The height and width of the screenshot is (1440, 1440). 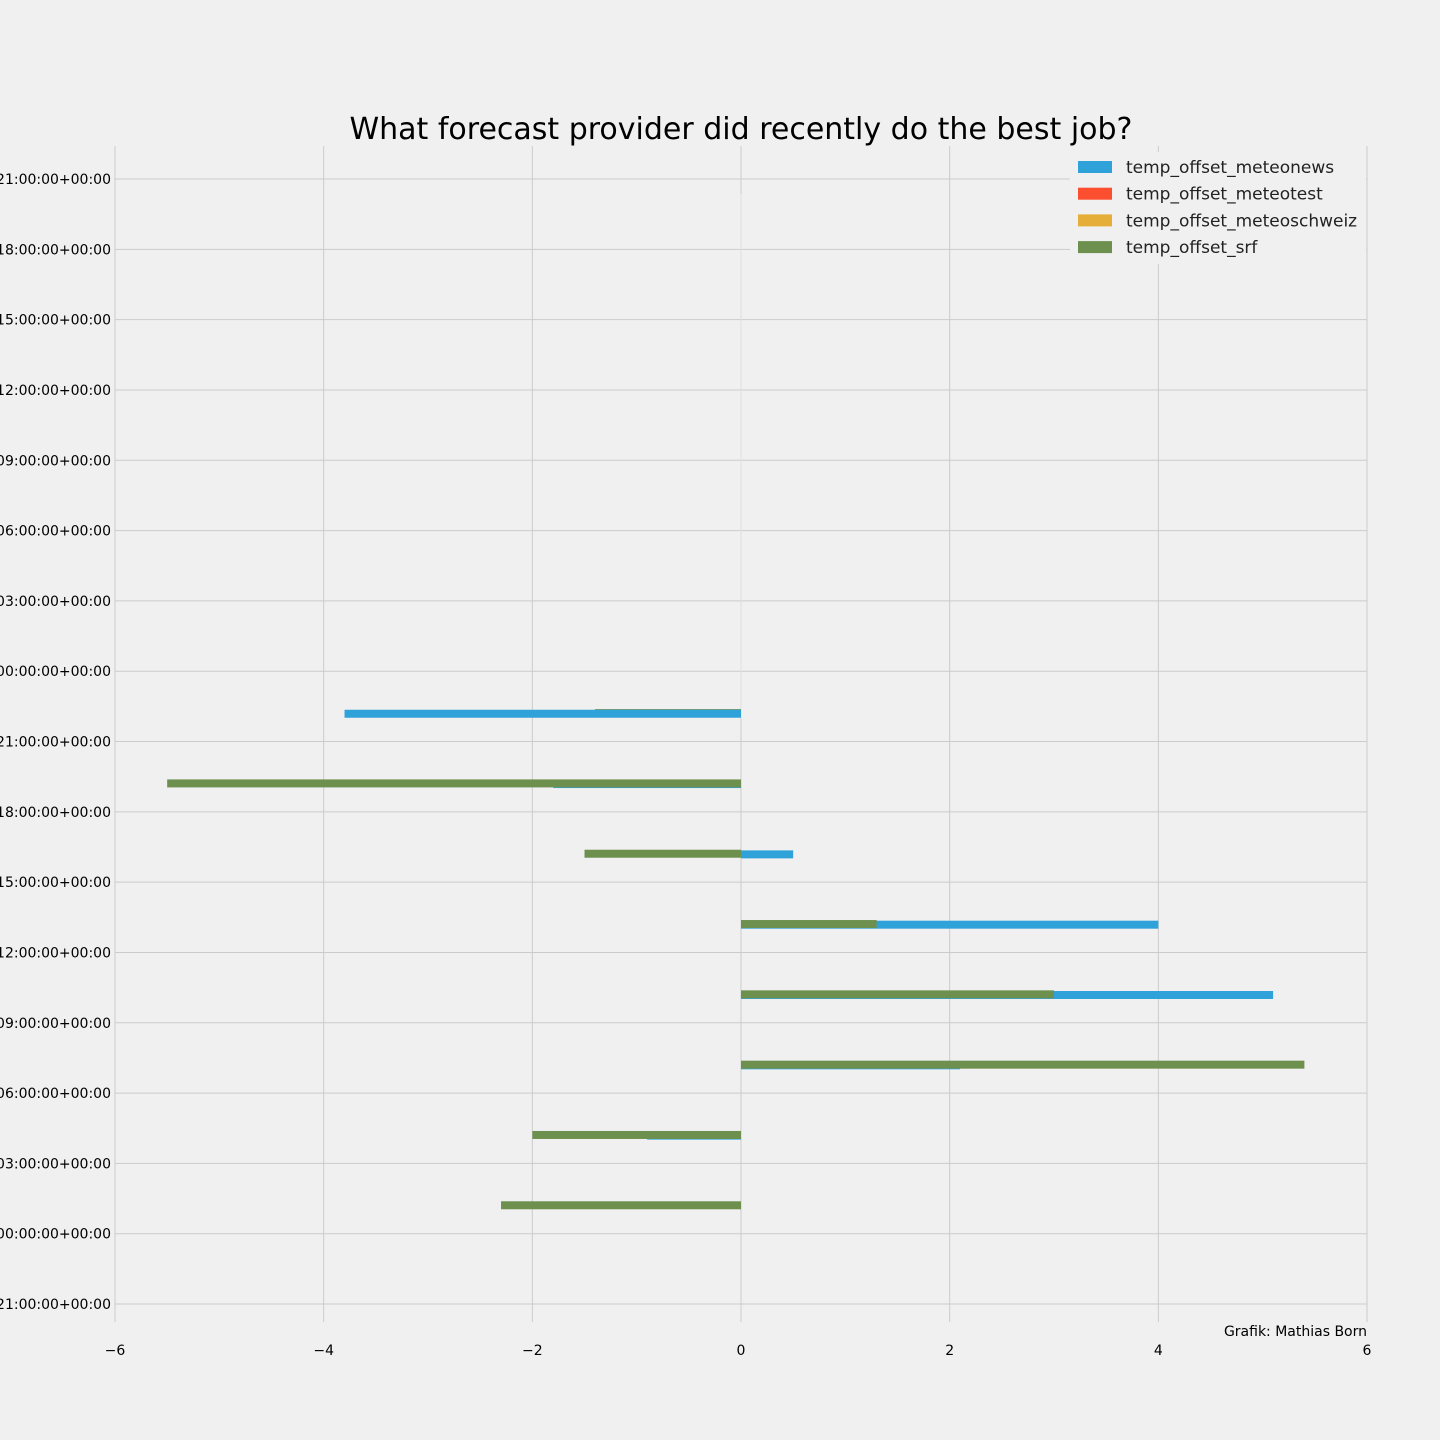 I want to click on x-tick-label: 6, so click(x=1367, y=1351).